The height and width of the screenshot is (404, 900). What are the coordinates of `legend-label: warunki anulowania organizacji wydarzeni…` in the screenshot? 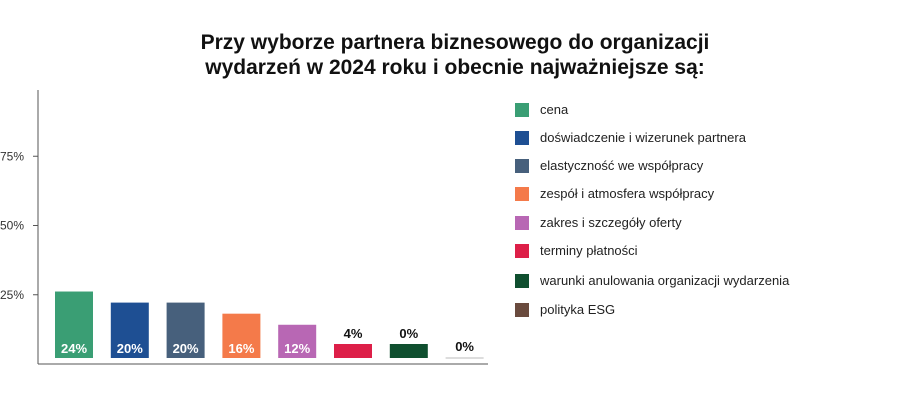 It's located at (665, 280).